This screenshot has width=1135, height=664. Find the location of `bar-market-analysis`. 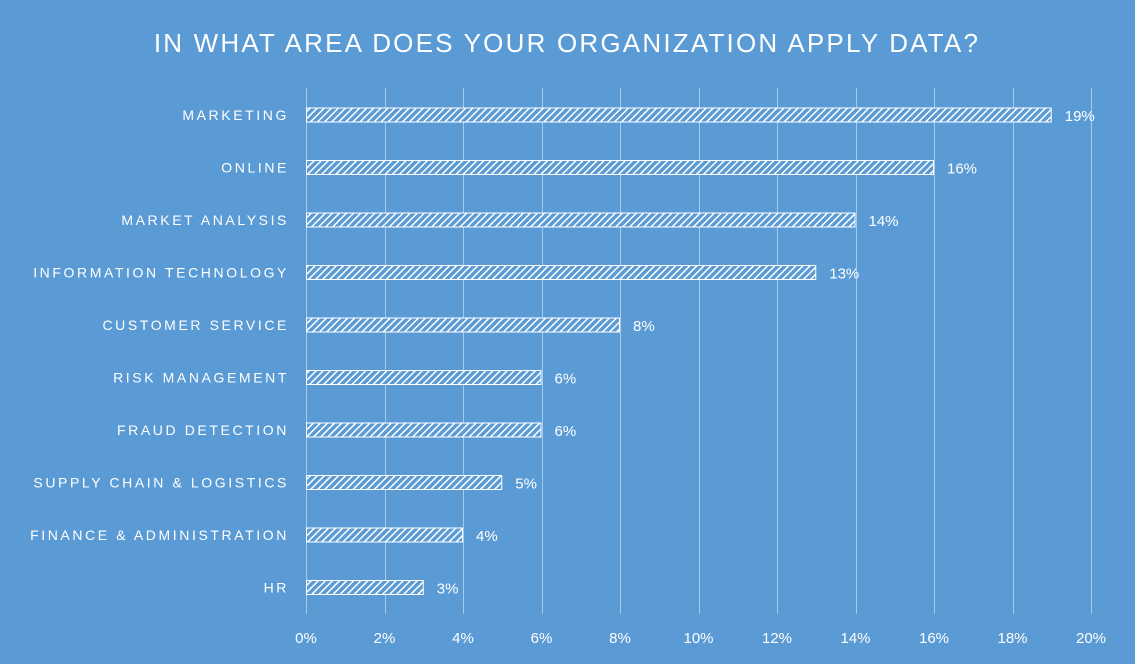

bar-market-analysis is located at coordinates (581, 220).